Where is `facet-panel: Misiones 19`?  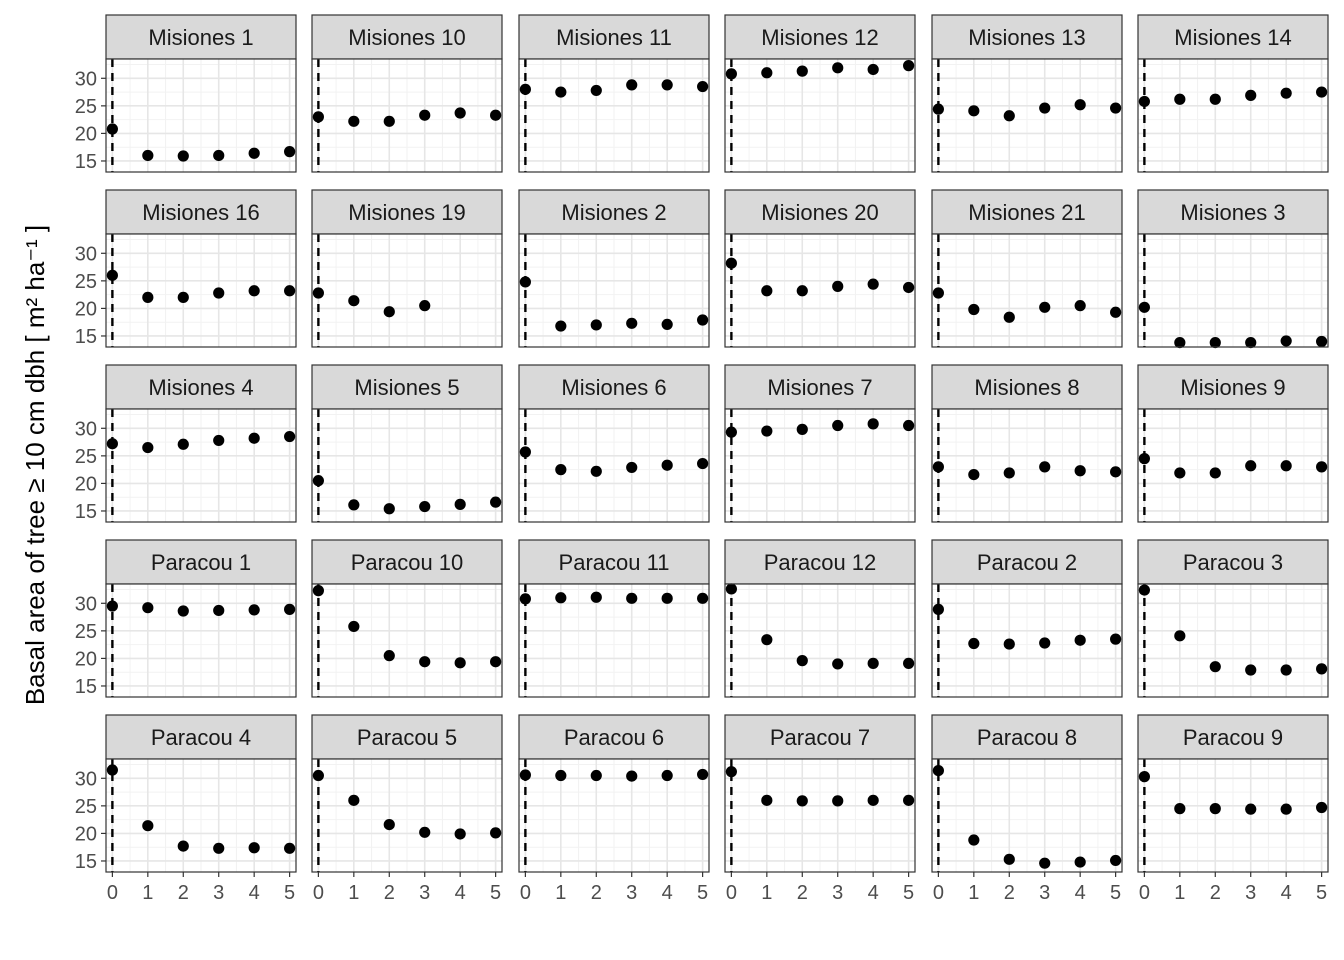 facet-panel: Misiones 19 is located at coordinates (407, 268).